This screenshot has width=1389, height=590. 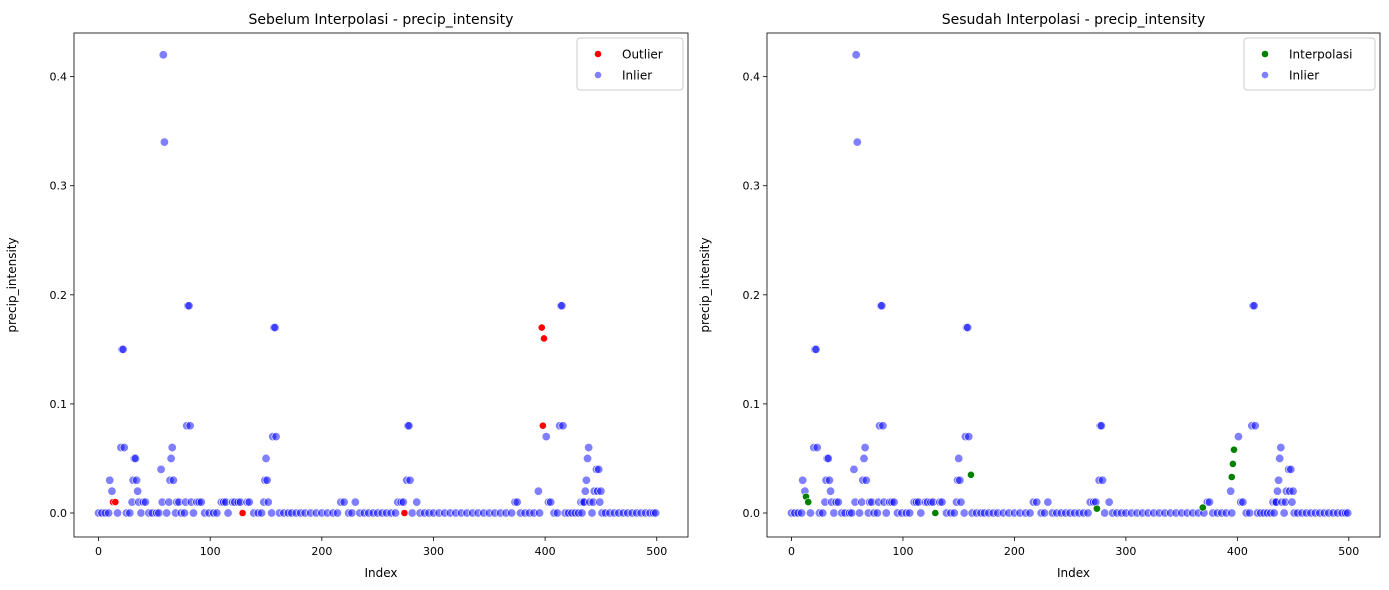 I want to click on y-tick-label: 0.1, so click(x=752, y=404).